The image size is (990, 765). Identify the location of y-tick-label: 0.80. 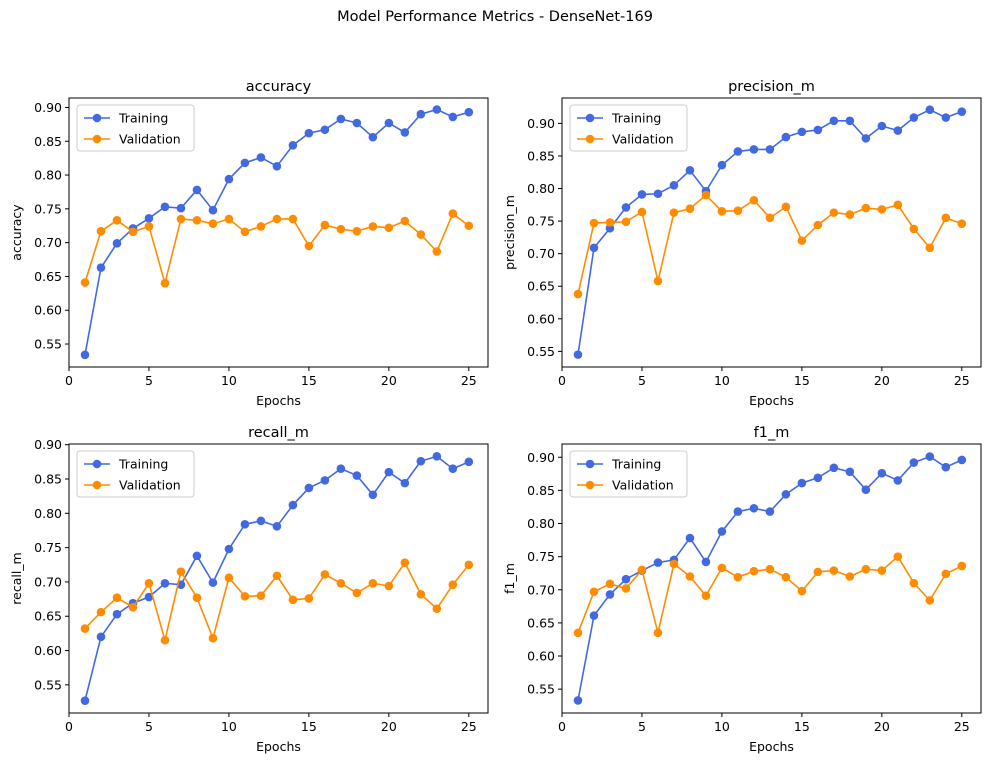
(541, 523).